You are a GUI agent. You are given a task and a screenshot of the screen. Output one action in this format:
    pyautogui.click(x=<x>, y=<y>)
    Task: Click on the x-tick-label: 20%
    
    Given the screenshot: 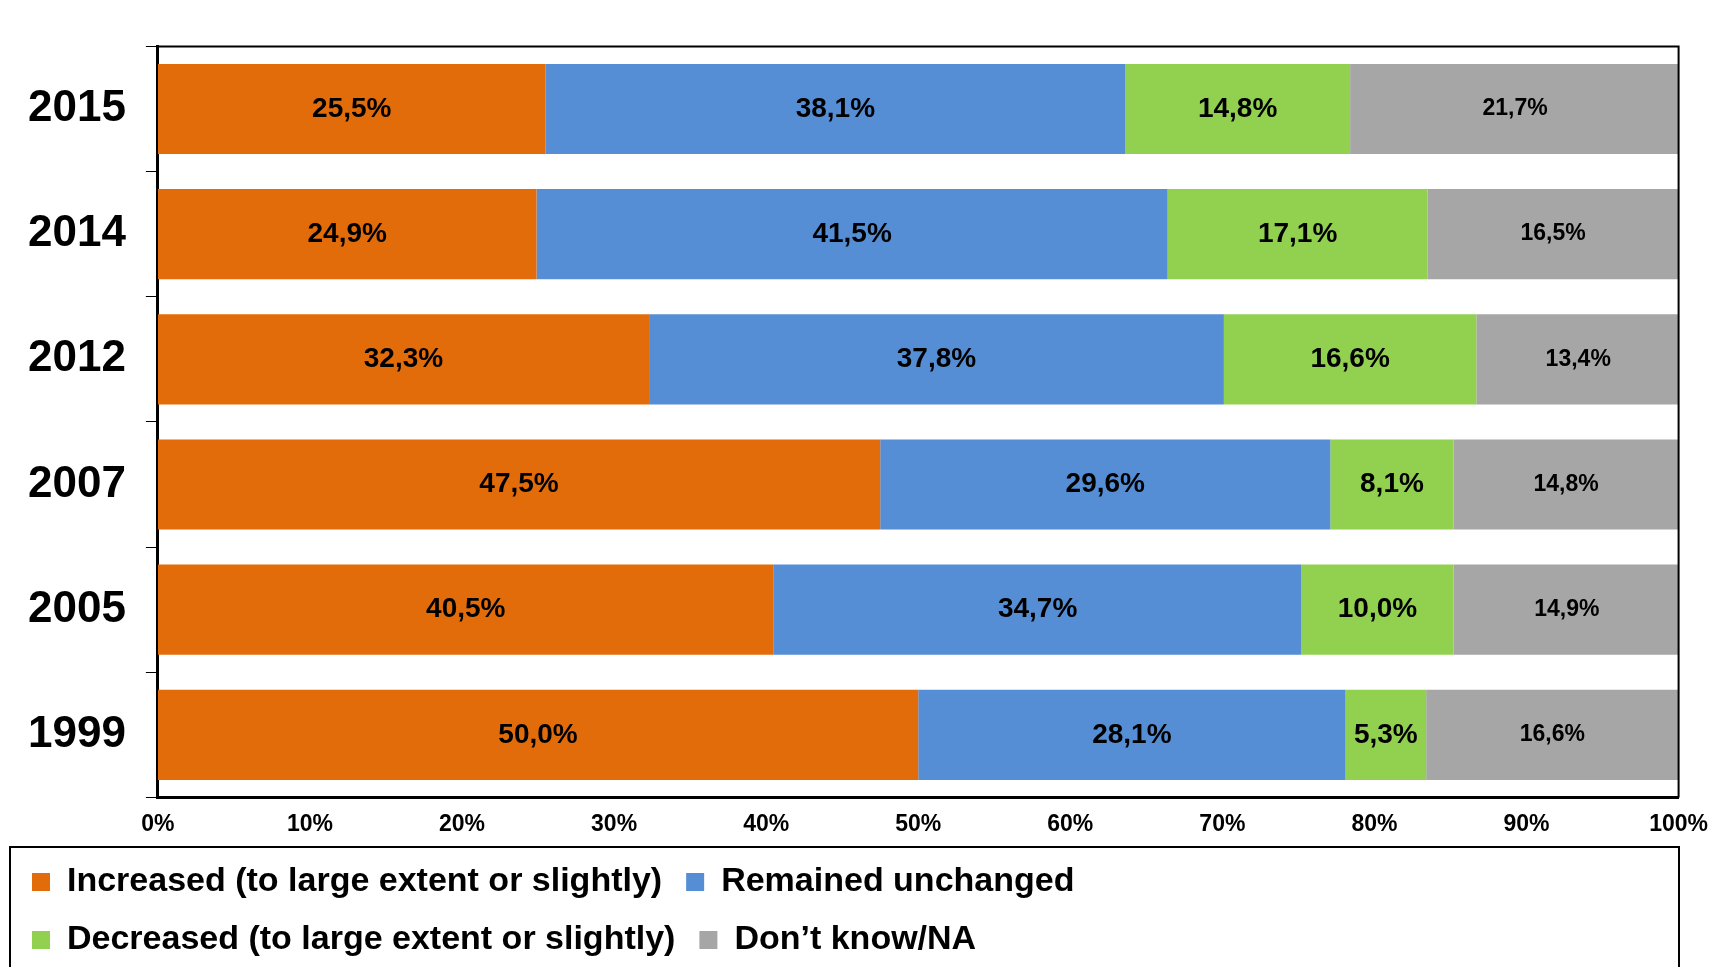 What is the action you would take?
    pyautogui.click(x=462, y=822)
    